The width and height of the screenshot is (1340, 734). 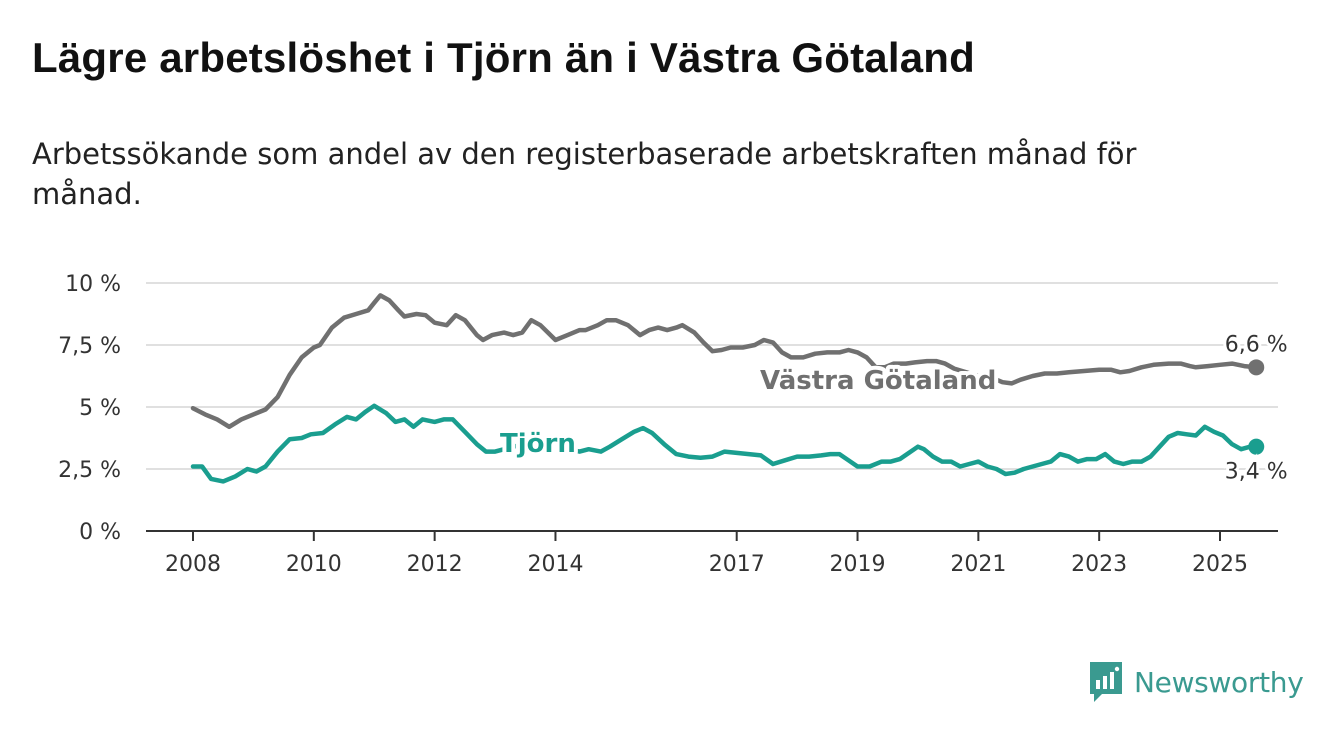 What do you see at coordinates (1106, 682) in the screenshot?
I see `newsworthy-logo-icon` at bounding box center [1106, 682].